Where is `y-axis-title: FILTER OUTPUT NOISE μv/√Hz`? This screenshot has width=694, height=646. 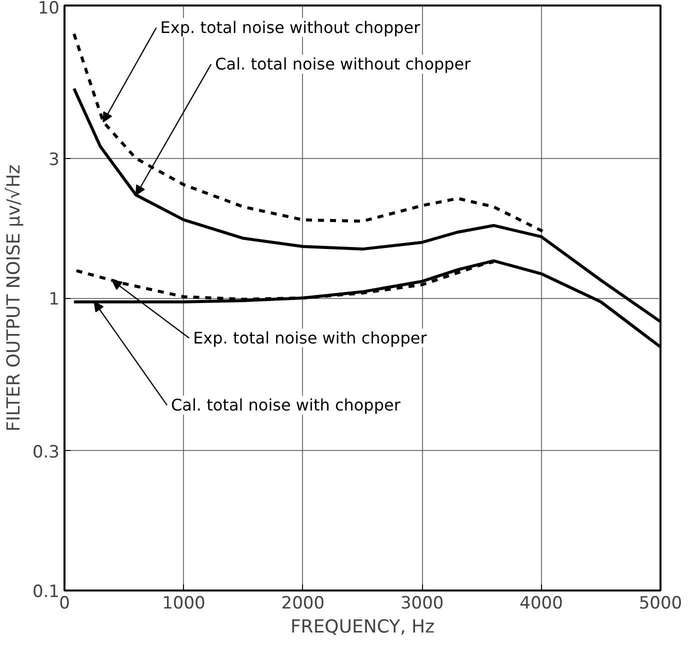
y-axis-title: FILTER OUTPUT NOISE μv/√Hz is located at coordinates (13, 298).